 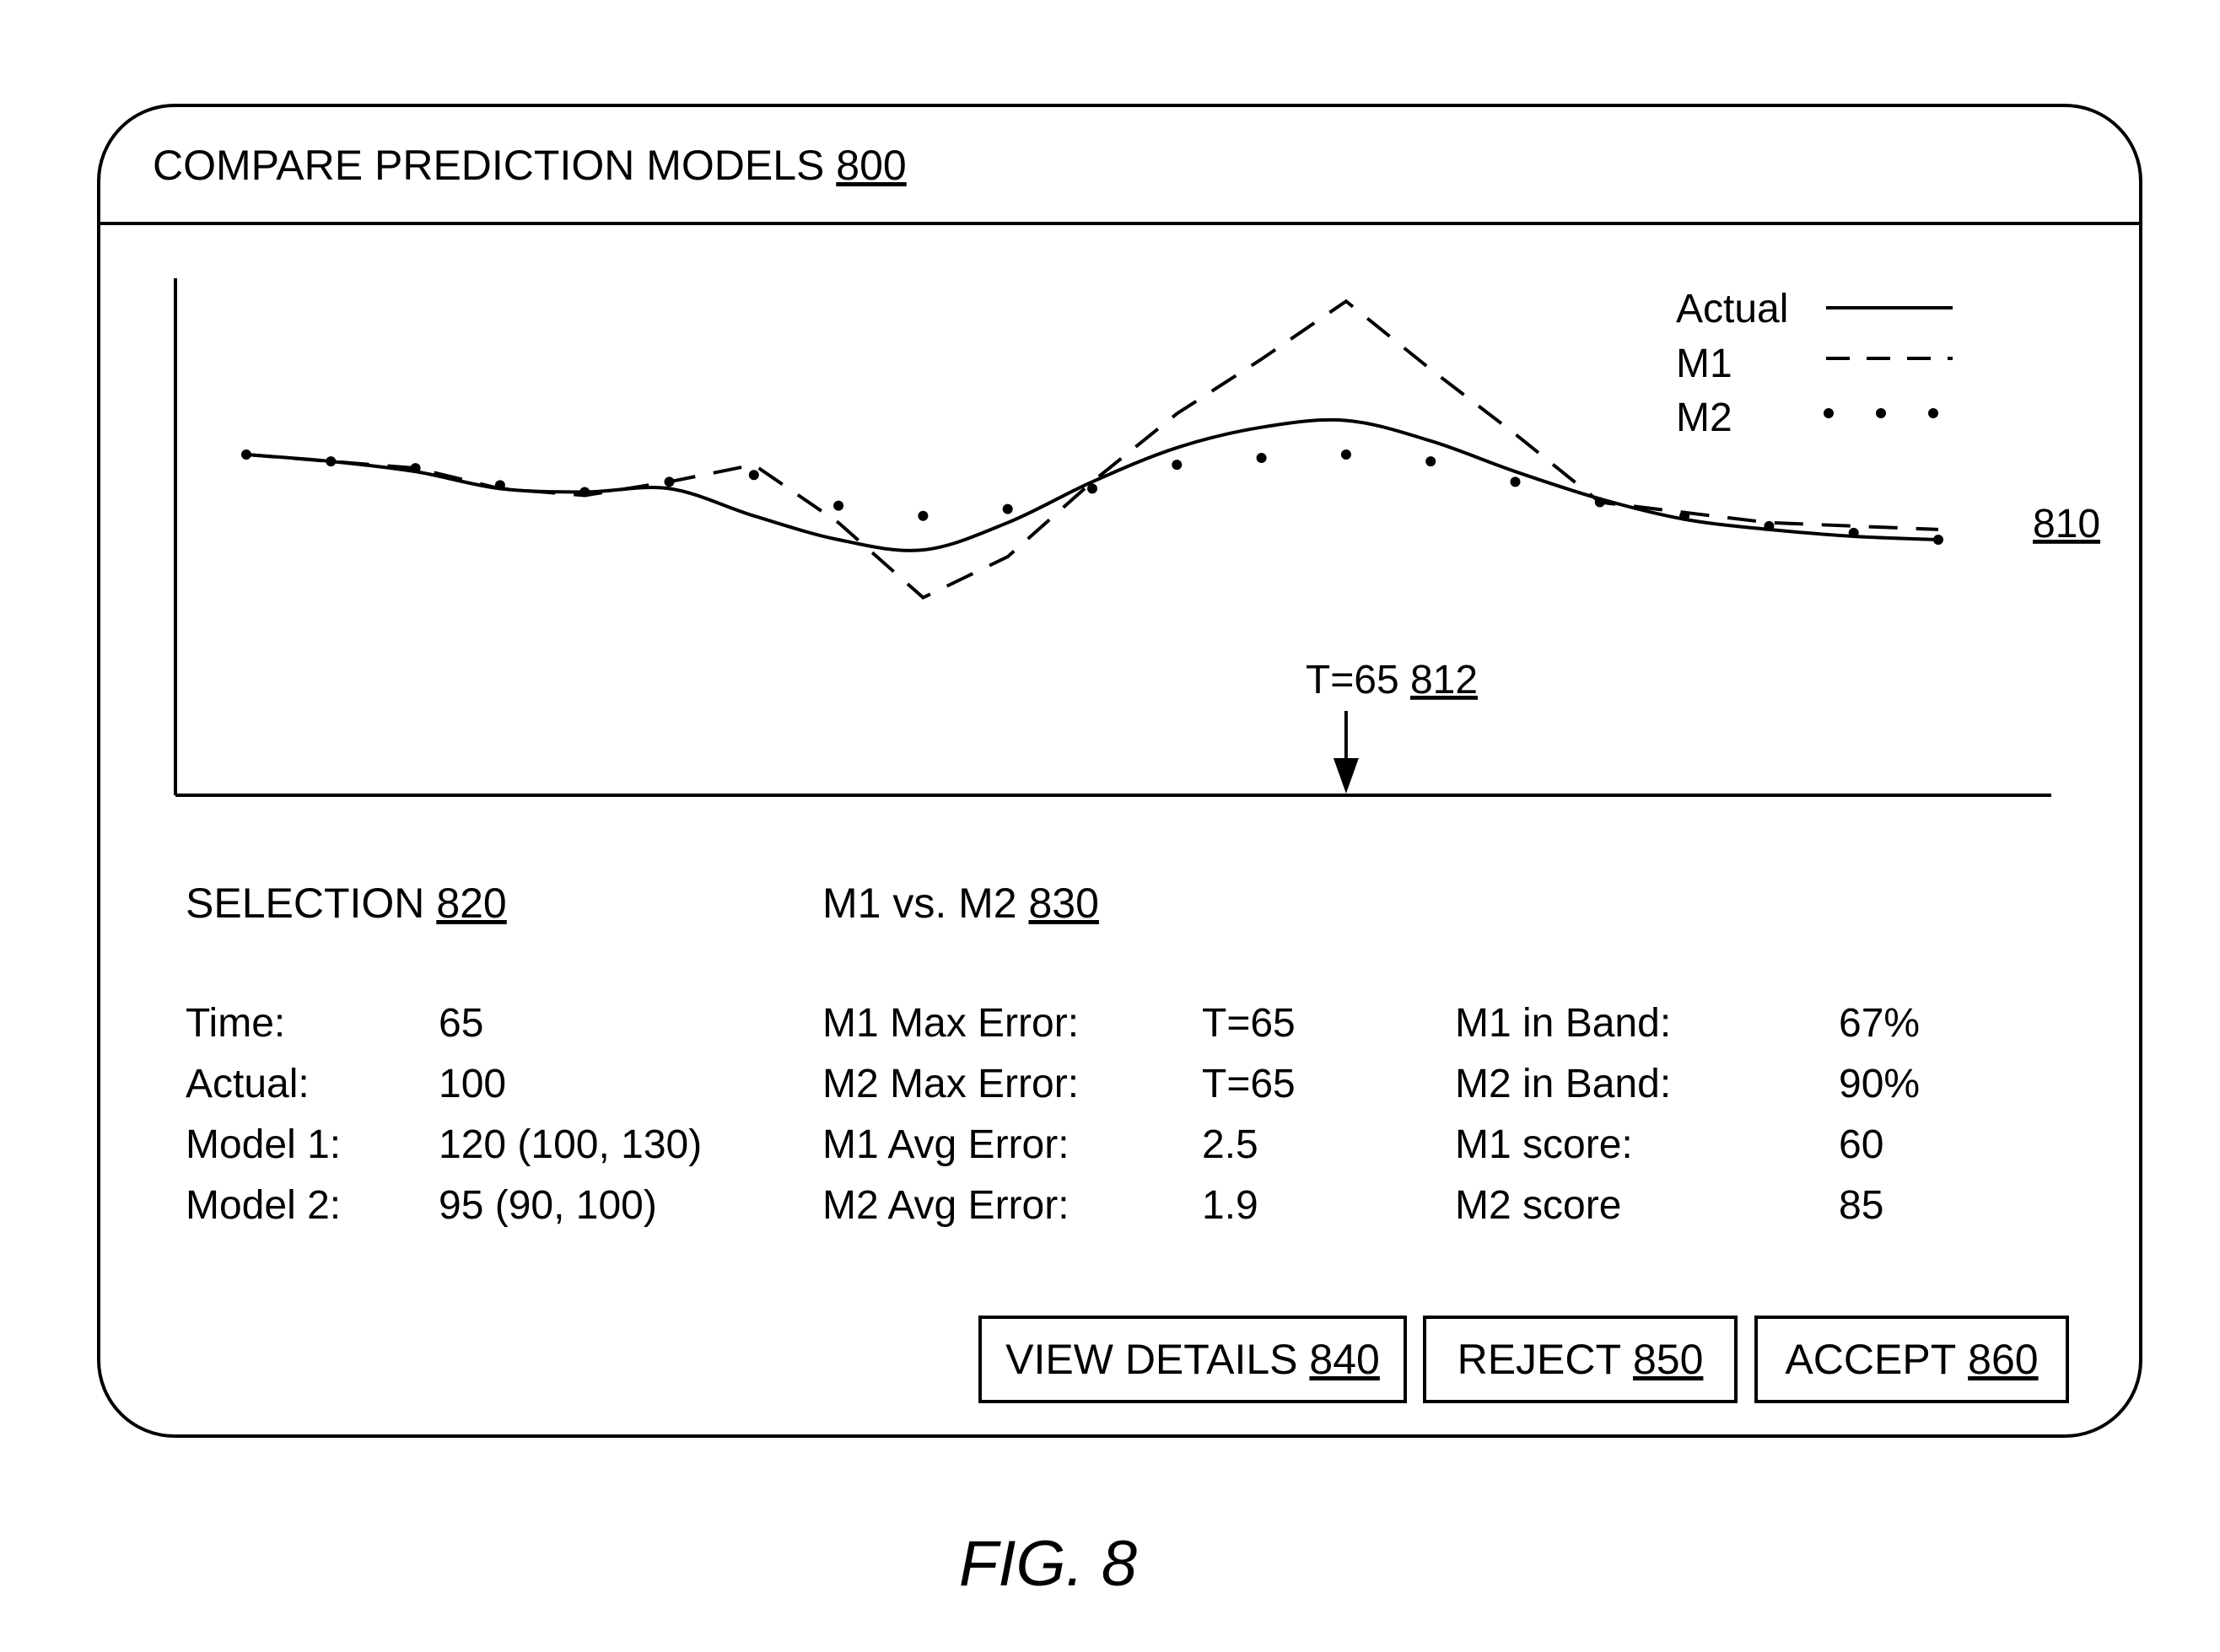 I want to click on figure-caption: FIG. 8, so click(x=1048, y=1564).